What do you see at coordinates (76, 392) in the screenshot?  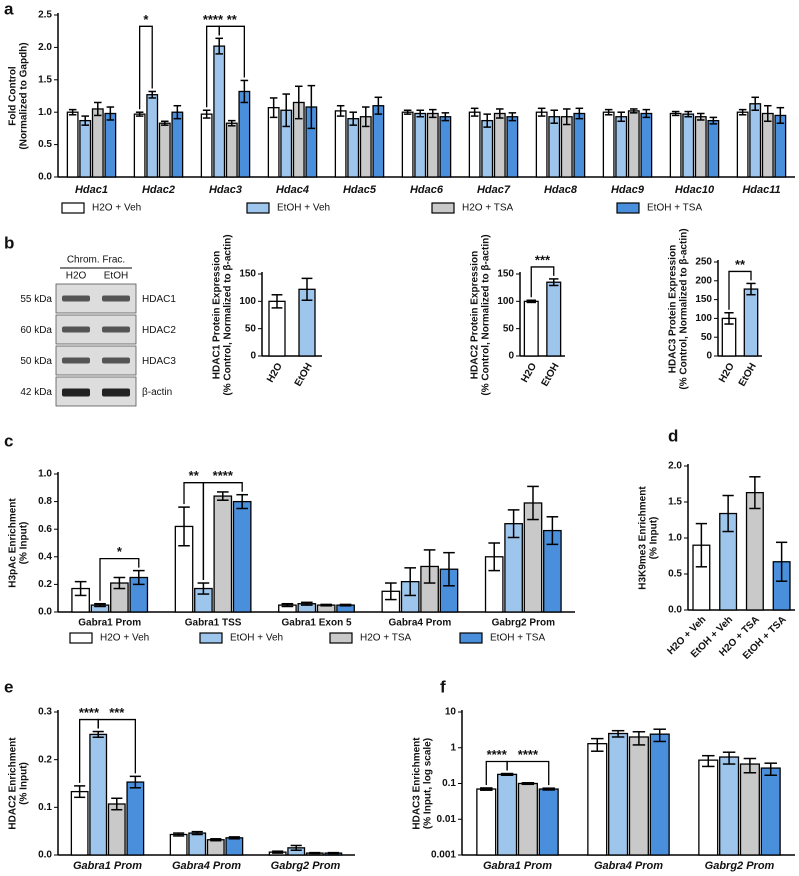 I see `blot-band` at bounding box center [76, 392].